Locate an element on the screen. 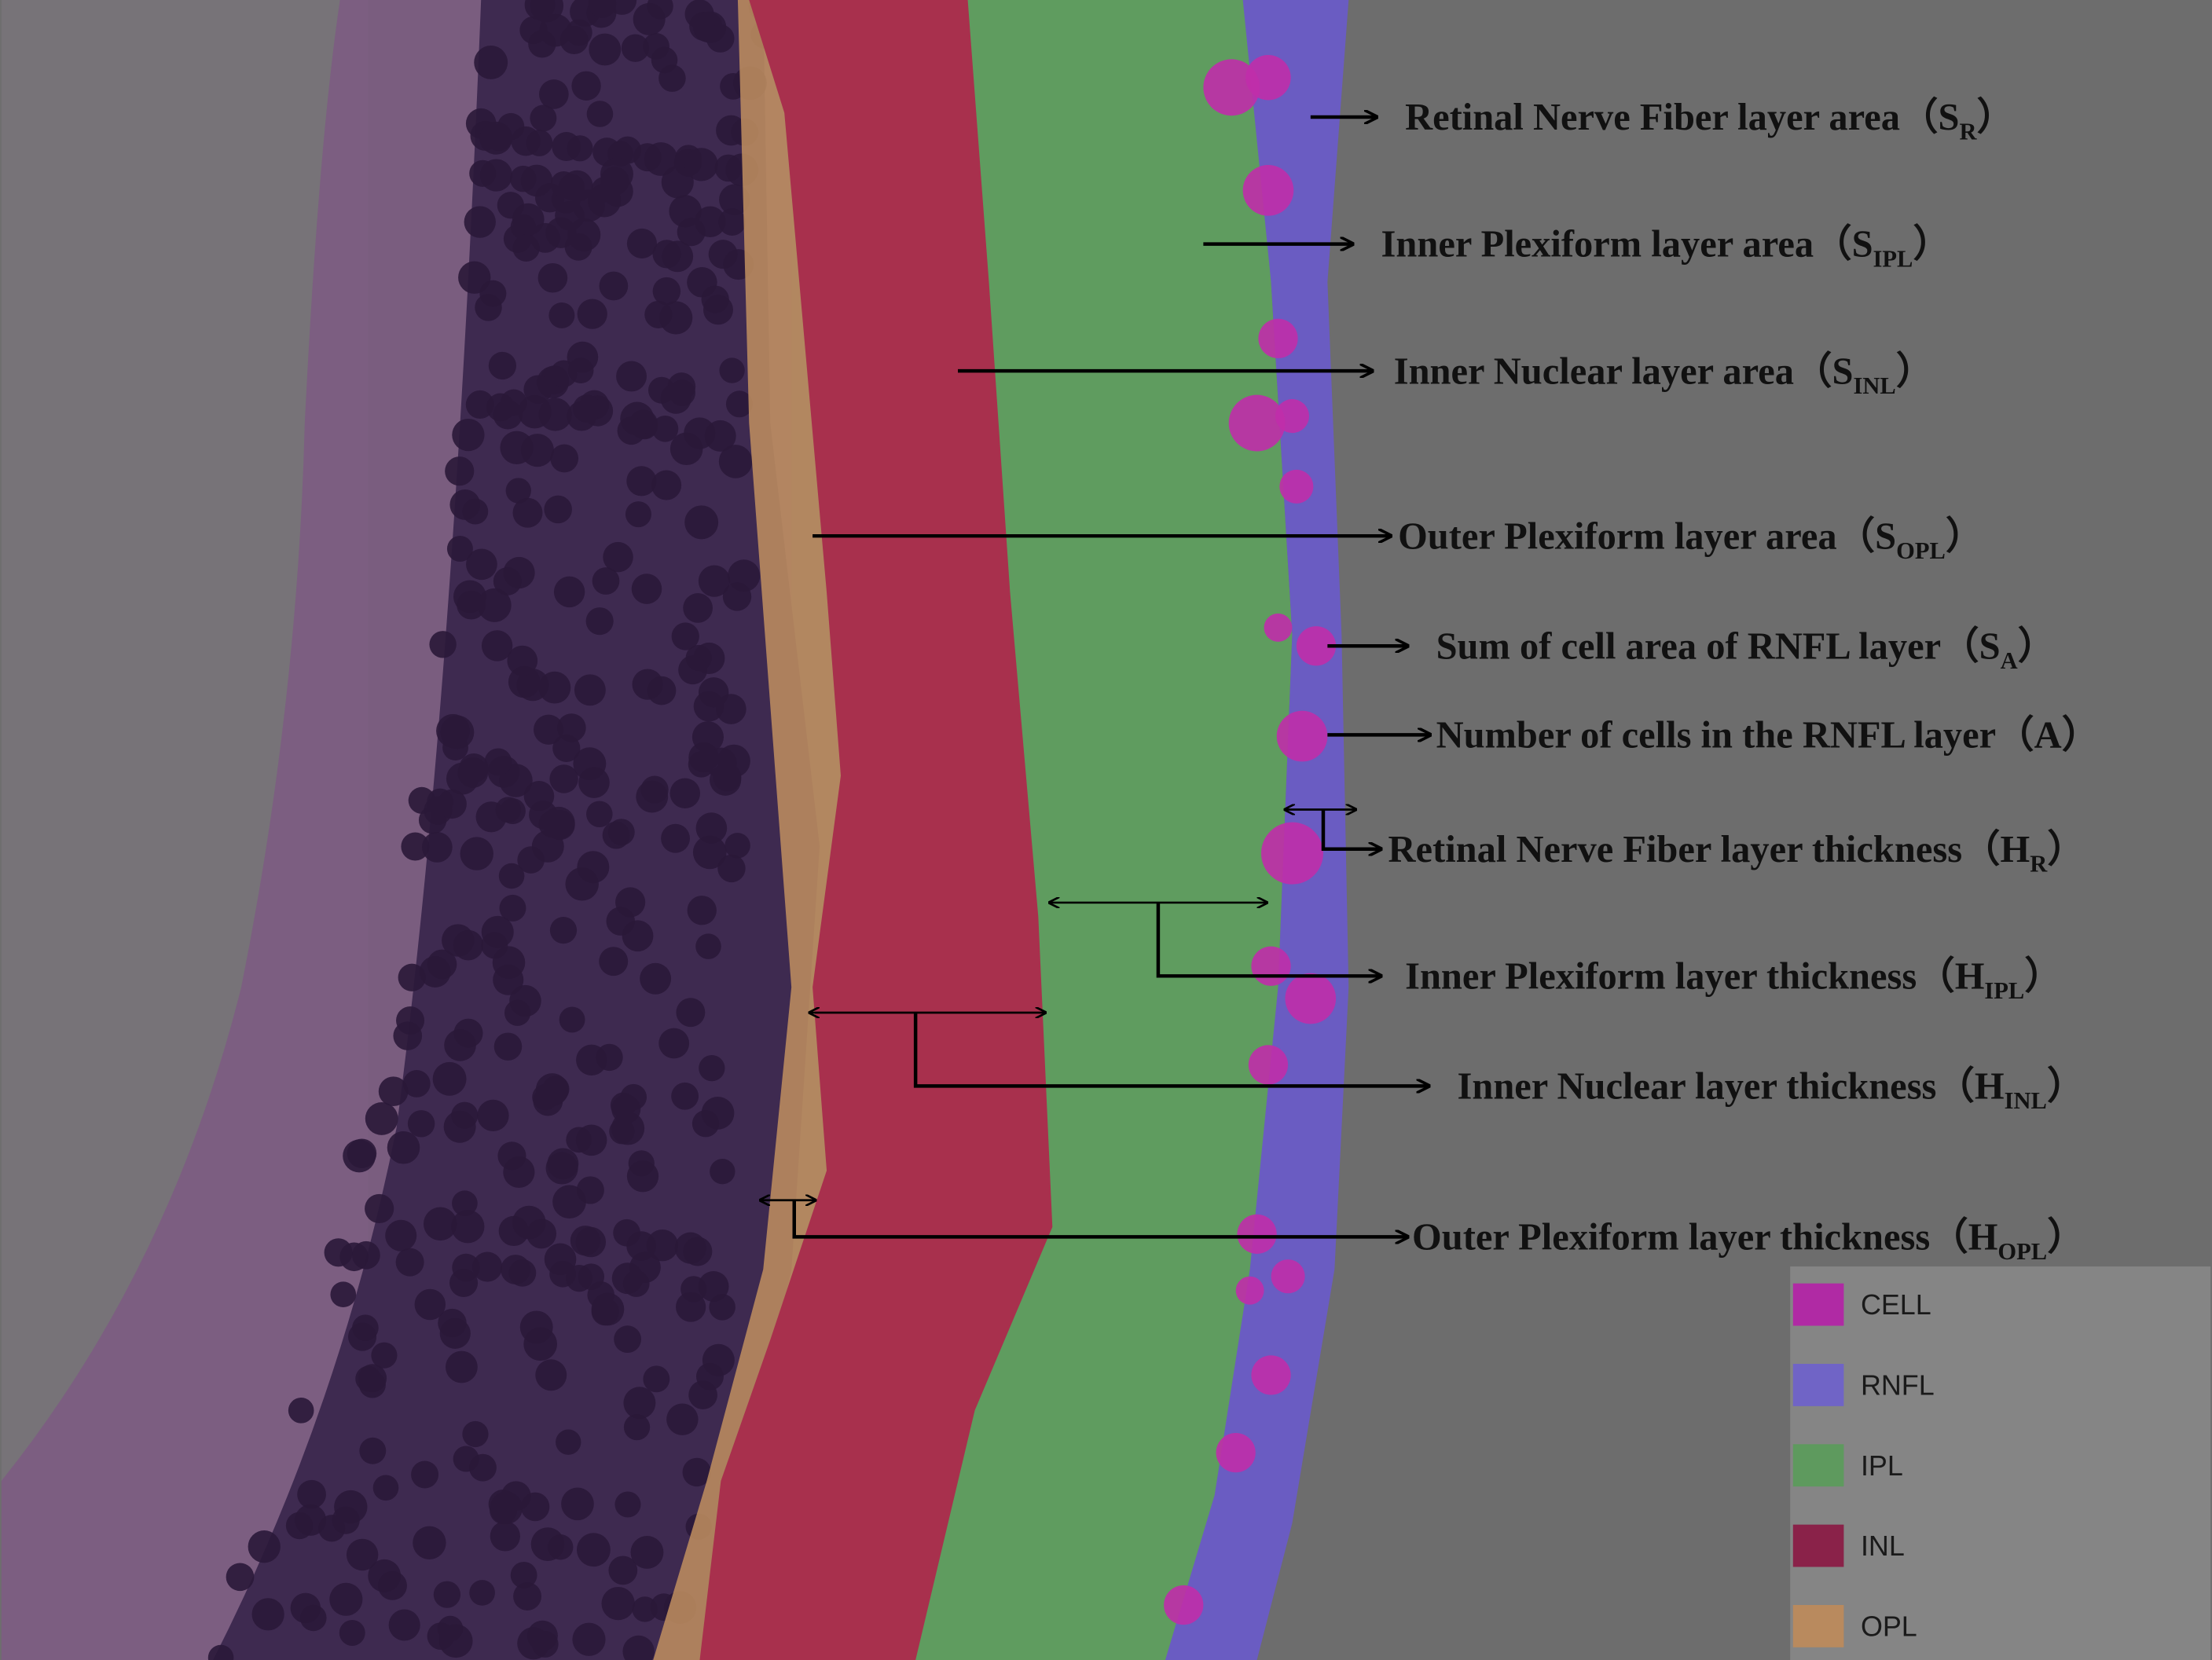 This screenshot has width=2212, height=1660. subscript: R is located at coordinates (1968, 132).